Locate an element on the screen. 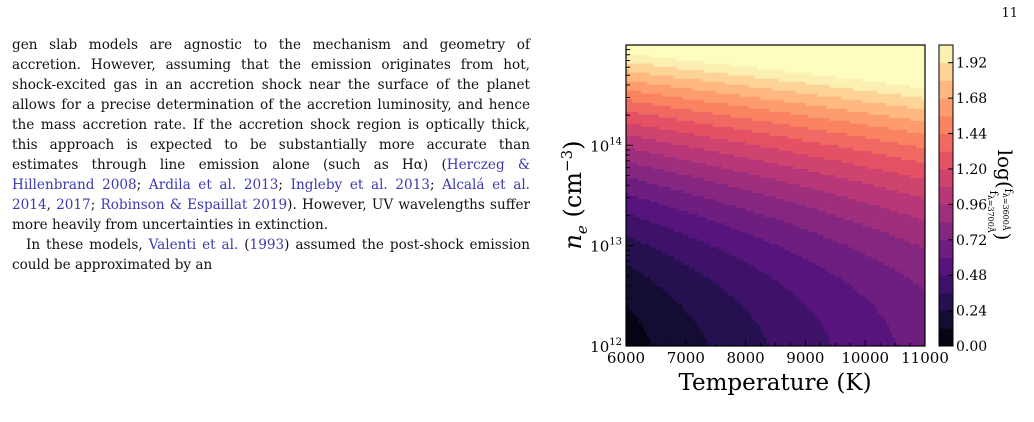  citation-link: 2017 is located at coordinates (73, 205).